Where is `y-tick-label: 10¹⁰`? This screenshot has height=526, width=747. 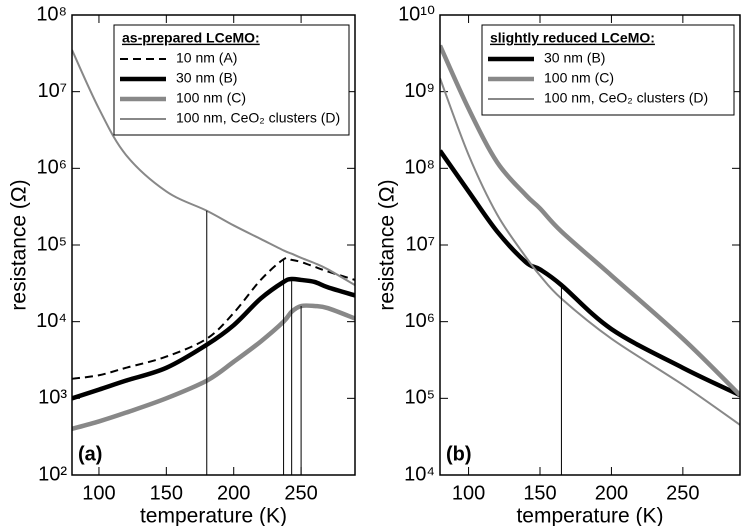
y-tick-label: 10¹⁰ is located at coordinates (416, 14).